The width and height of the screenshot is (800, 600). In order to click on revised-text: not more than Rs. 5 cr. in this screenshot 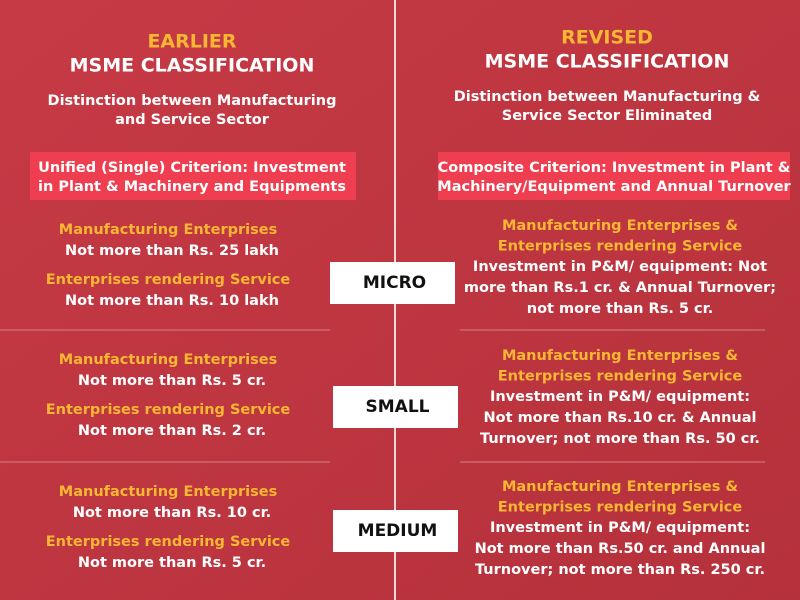, I will do `click(620, 309)`.